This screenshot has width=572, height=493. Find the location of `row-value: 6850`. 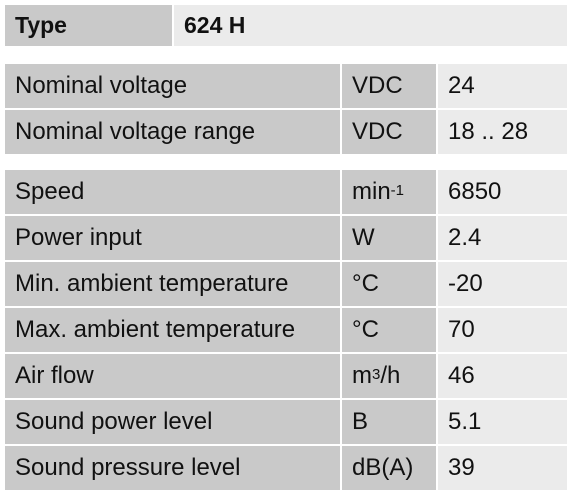

row-value: 6850 is located at coordinates (502, 192).